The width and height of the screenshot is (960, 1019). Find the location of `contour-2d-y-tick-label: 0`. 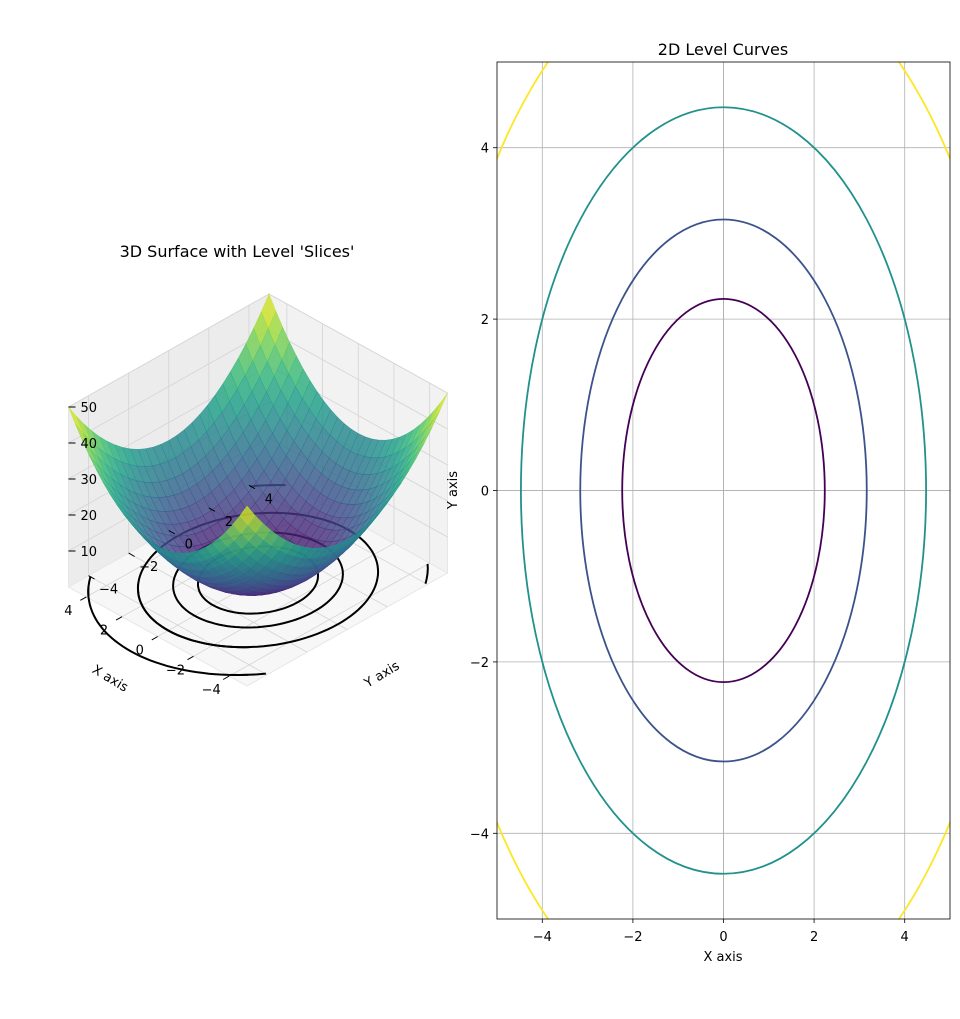

contour-2d-y-tick-label: 0 is located at coordinates (485, 492).